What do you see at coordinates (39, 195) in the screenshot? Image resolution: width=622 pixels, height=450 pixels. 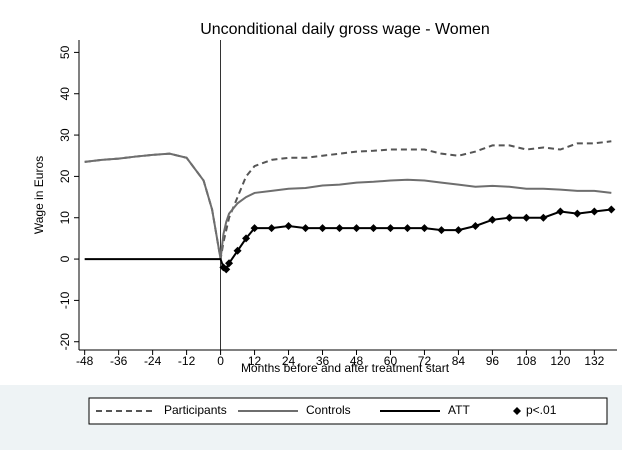 I see `y-axis-label: Wage in Euros` at bounding box center [39, 195].